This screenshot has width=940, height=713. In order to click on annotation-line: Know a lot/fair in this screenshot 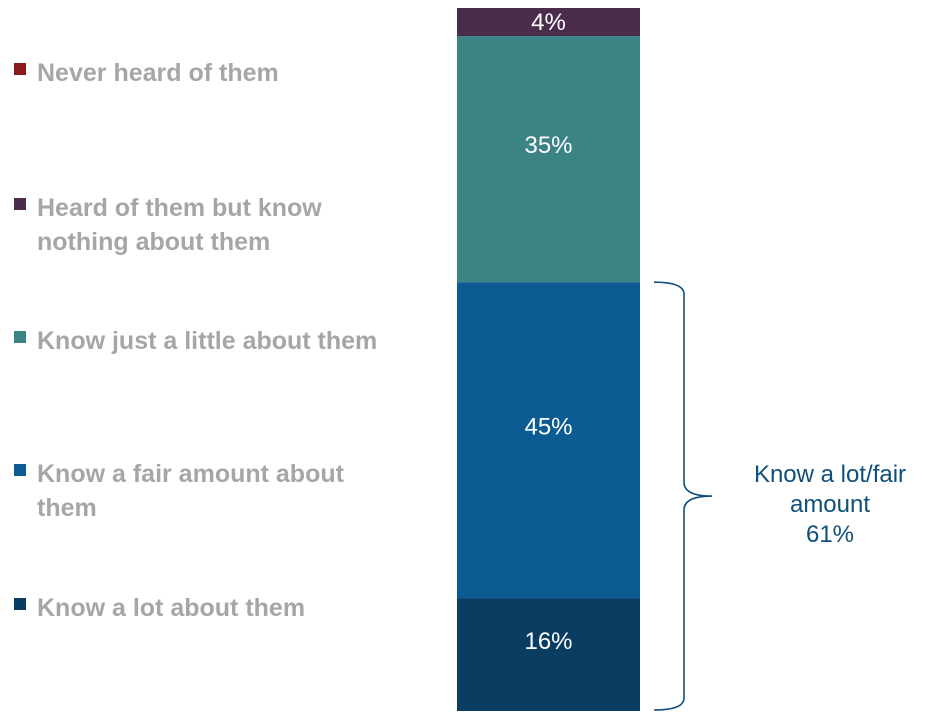, I will do `click(830, 474)`.